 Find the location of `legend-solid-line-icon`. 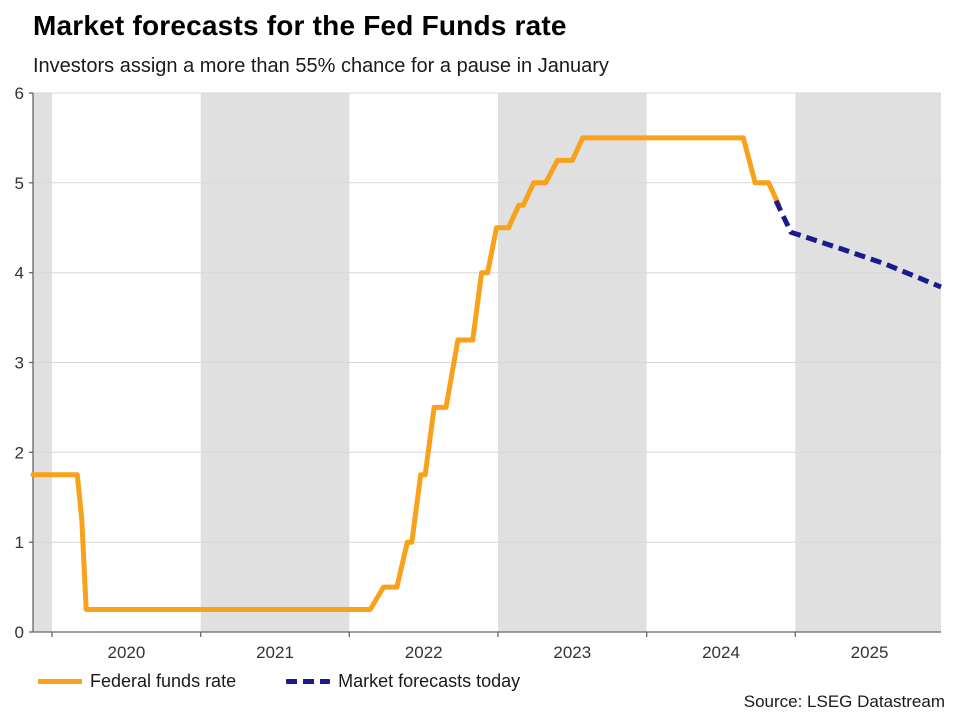

legend-solid-line-icon is located at coordinates (60, 681).